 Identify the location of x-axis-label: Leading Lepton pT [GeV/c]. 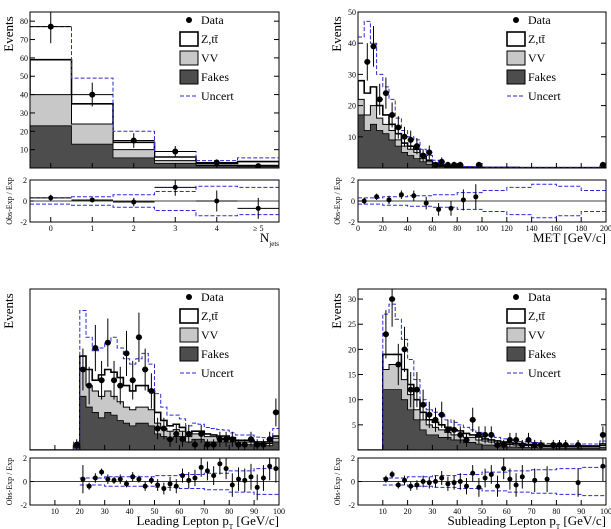
(207, 521).